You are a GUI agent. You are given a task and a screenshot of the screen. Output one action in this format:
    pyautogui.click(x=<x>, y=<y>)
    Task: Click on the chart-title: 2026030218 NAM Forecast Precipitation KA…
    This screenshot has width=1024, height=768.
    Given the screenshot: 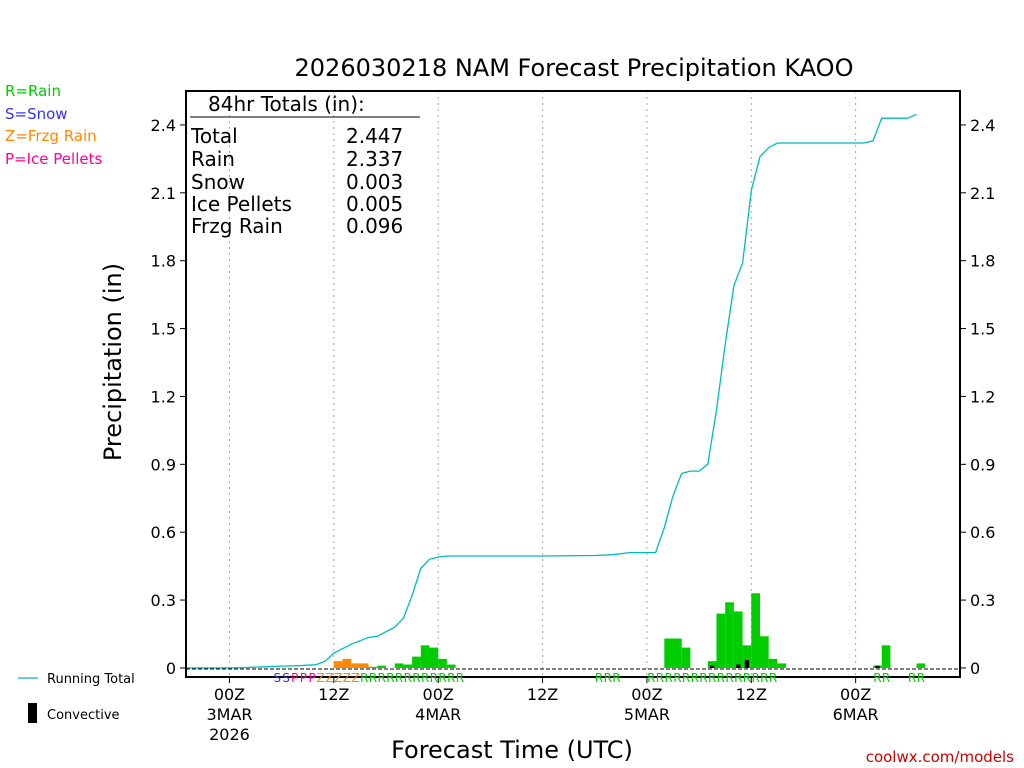 What is the action you would take?
    pyautogui.click(x=574, y=68)
    